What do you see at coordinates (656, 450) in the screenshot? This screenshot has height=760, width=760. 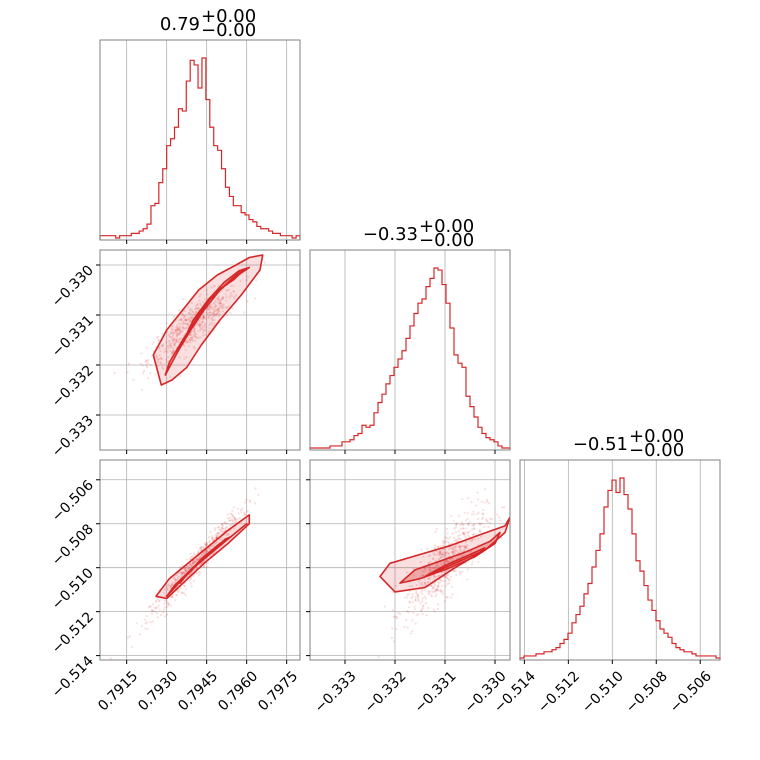 I see `title-minus-2: −0.00` at bounding box center [656, 450].